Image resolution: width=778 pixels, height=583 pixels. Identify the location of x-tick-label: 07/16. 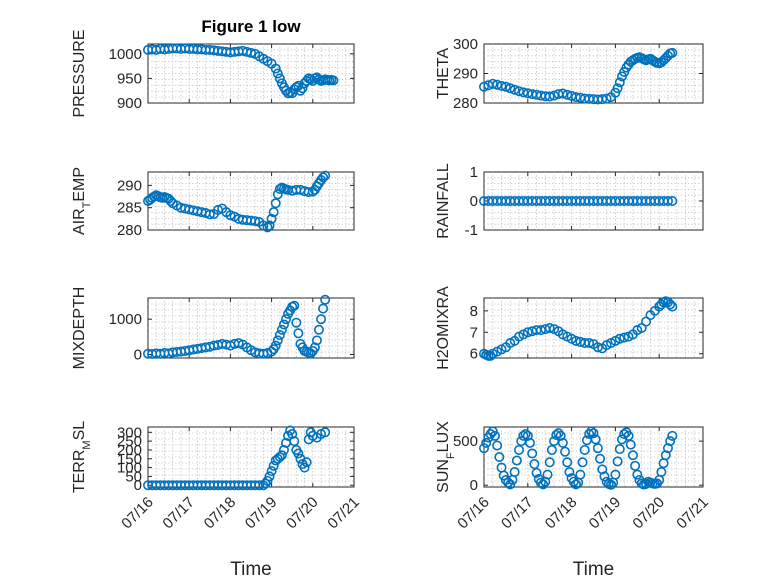
(473, 513).